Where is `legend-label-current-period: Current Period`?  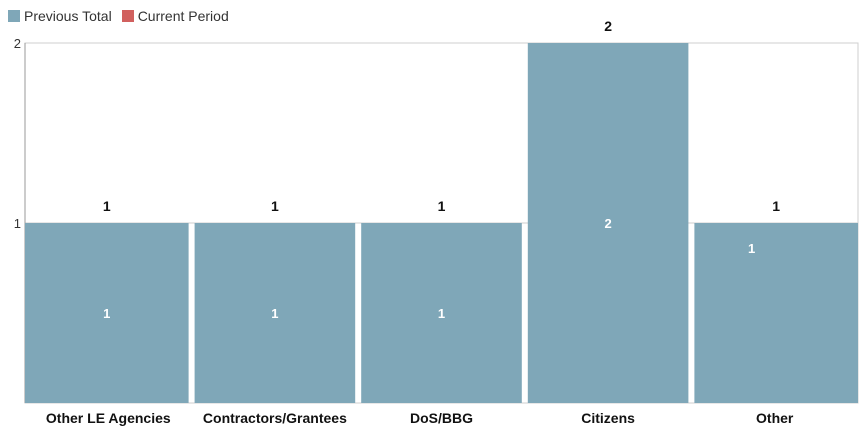 legend-label-current-period: Current Period is located at coordinates (183, 16).